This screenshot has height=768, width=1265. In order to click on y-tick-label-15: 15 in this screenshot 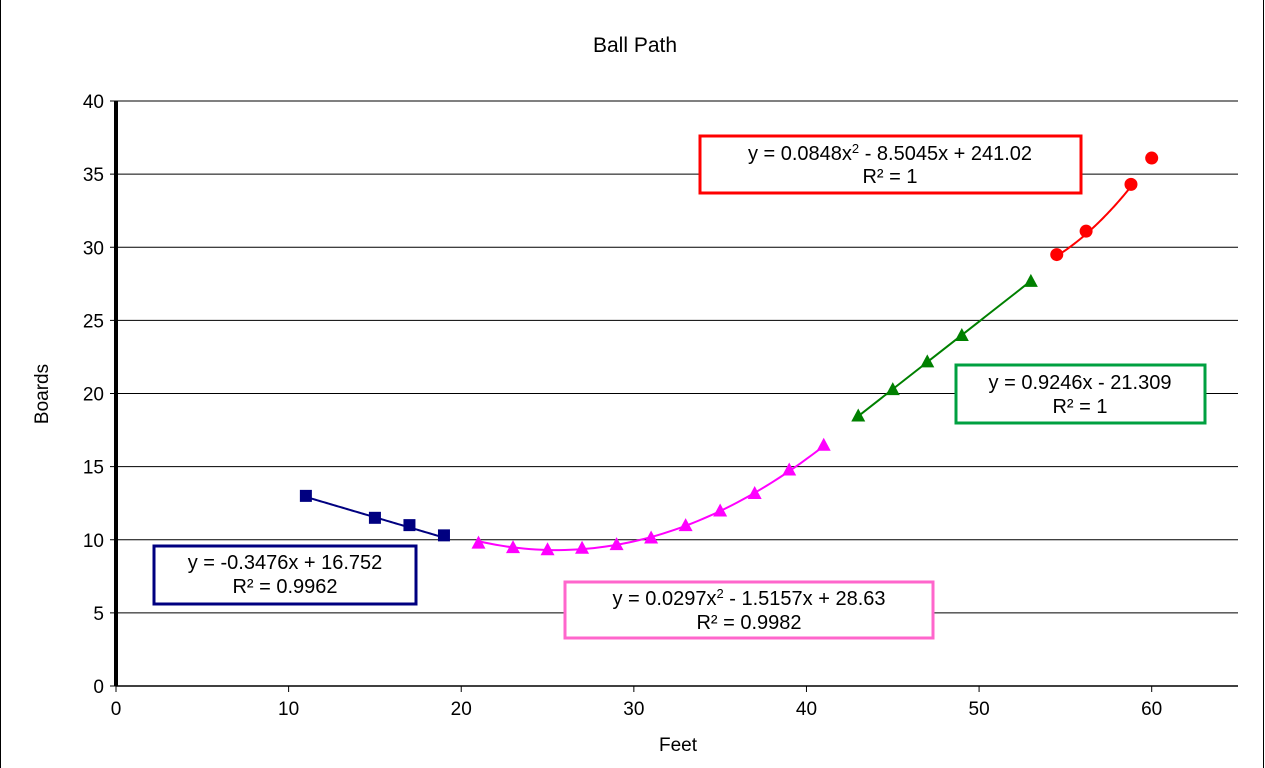, I will do `click(93, 468)`.